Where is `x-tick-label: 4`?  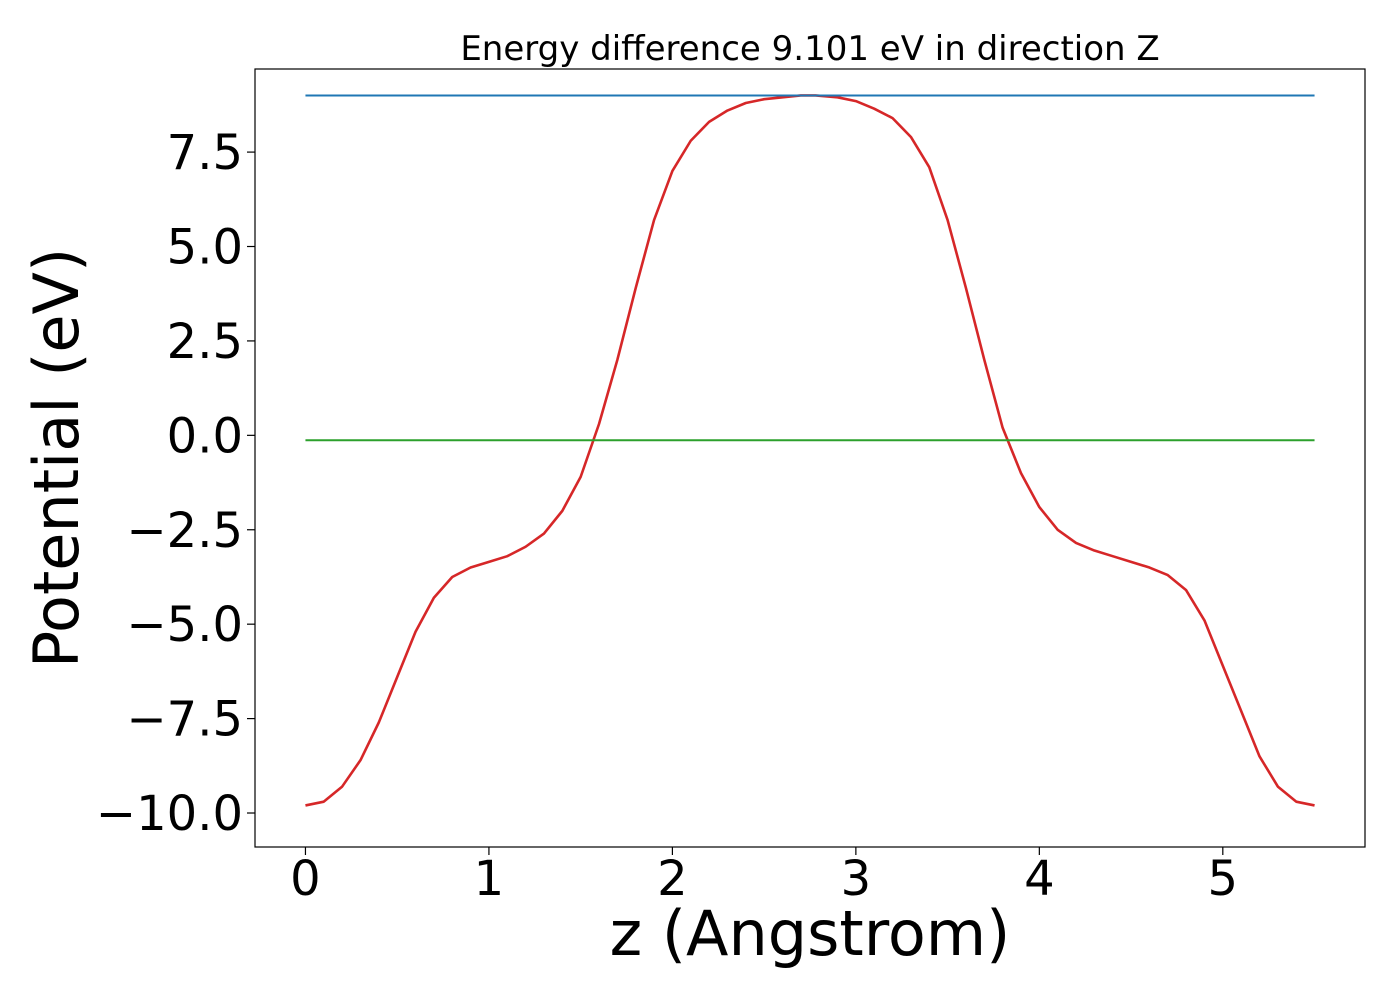
x-tick-label: 4 is located at coordinates (1039, 879).